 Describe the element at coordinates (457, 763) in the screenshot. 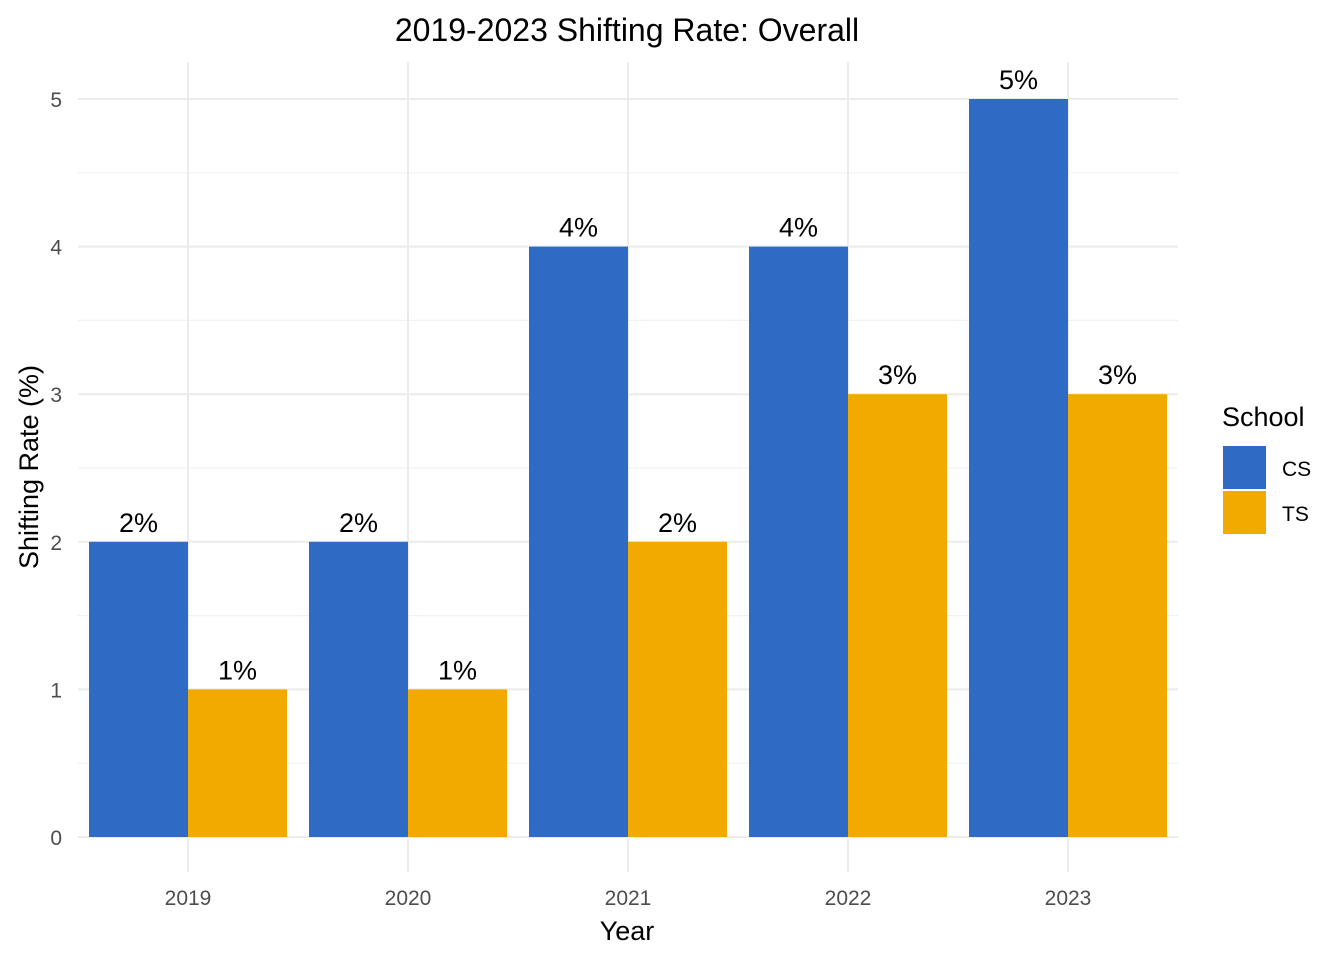

I see `bar-ts-2020` at that location.